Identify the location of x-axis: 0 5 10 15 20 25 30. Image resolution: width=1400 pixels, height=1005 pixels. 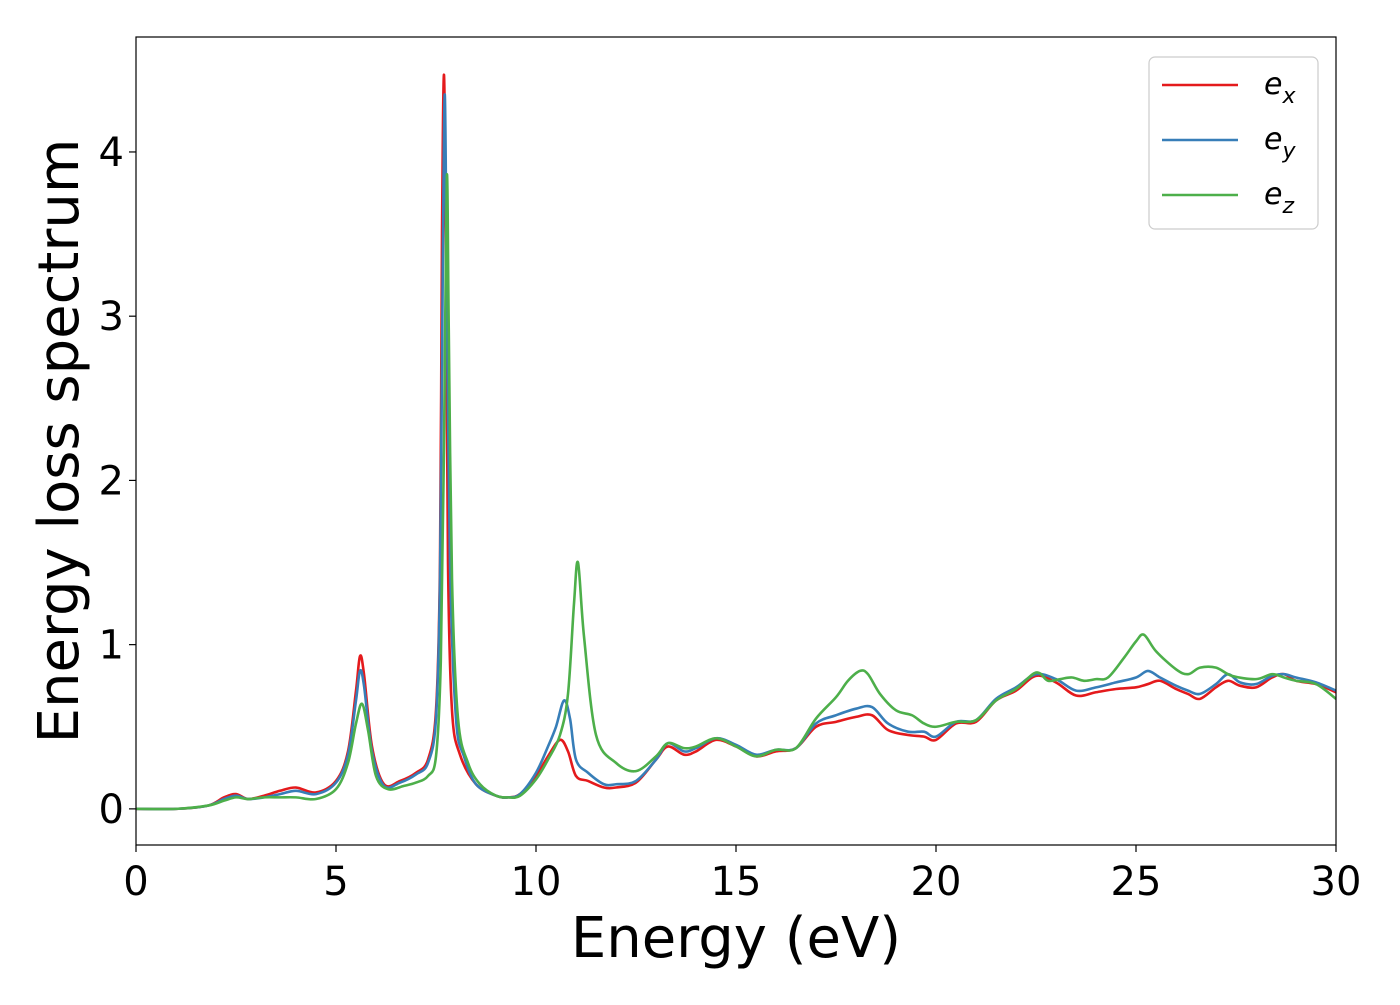
(742, 875).